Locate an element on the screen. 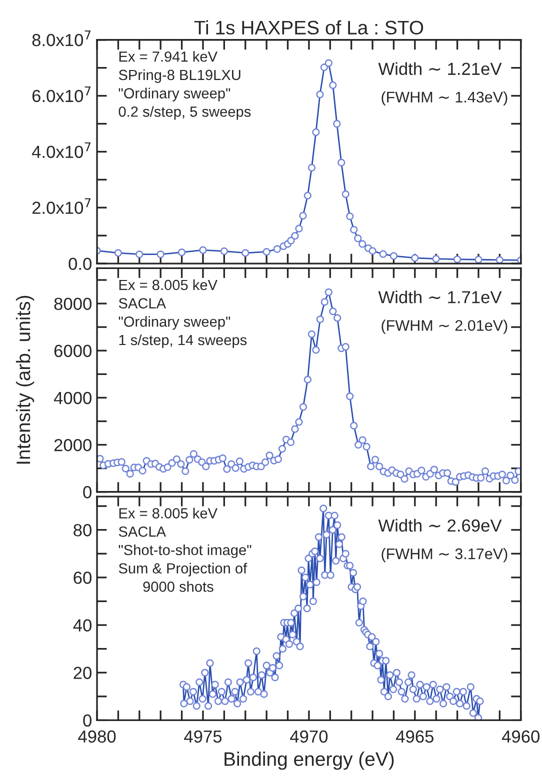 The width and height of the screenshot is (542, 782). y-tick-label: 40 is located at coordinates (82, 625).